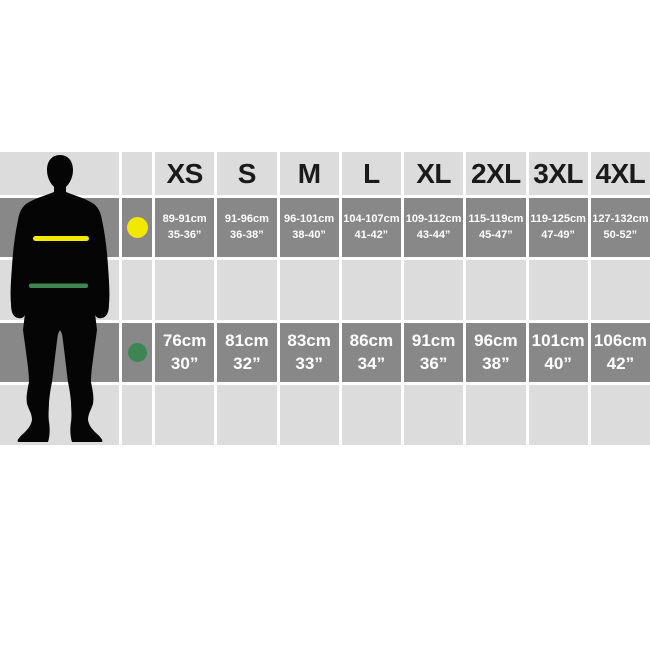 This screenshot has height=650, width=650. What do you see at coordinates (434, 227) in the screenshot?
I see `chest-cell-xl: 109-112cm 43-44”` at bounding box center [434, 227].